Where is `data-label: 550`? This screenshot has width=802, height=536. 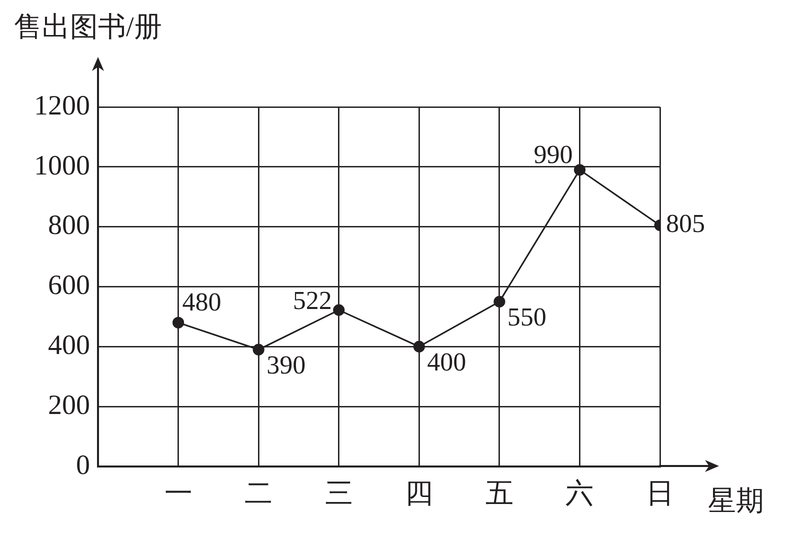 data-label: 550 is located at coordinates (526, 317).